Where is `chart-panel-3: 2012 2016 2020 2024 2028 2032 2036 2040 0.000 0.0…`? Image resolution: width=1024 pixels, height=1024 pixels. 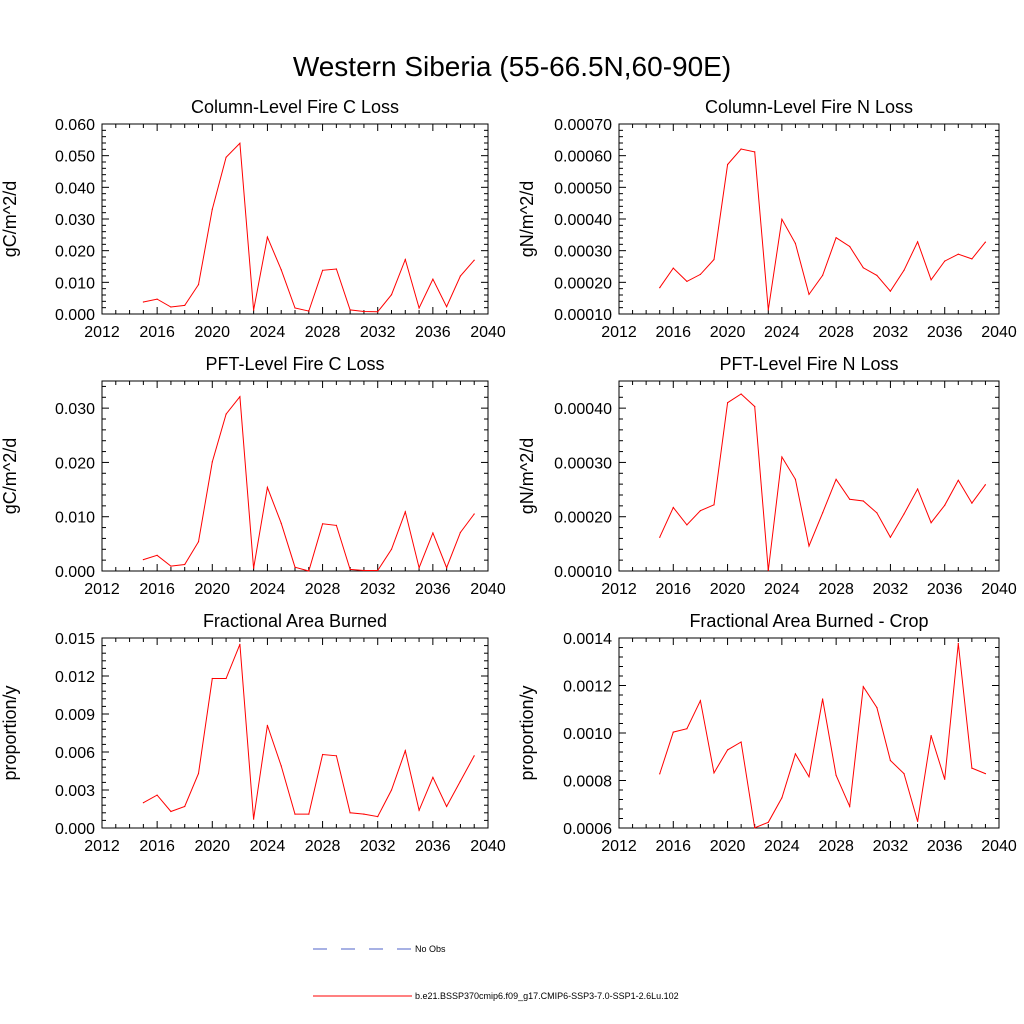 chart-panel-3: 2012 2016 2020 2024 2028 2032 2036 2040 0.000 0.0… is located at coordinates (253, 476).